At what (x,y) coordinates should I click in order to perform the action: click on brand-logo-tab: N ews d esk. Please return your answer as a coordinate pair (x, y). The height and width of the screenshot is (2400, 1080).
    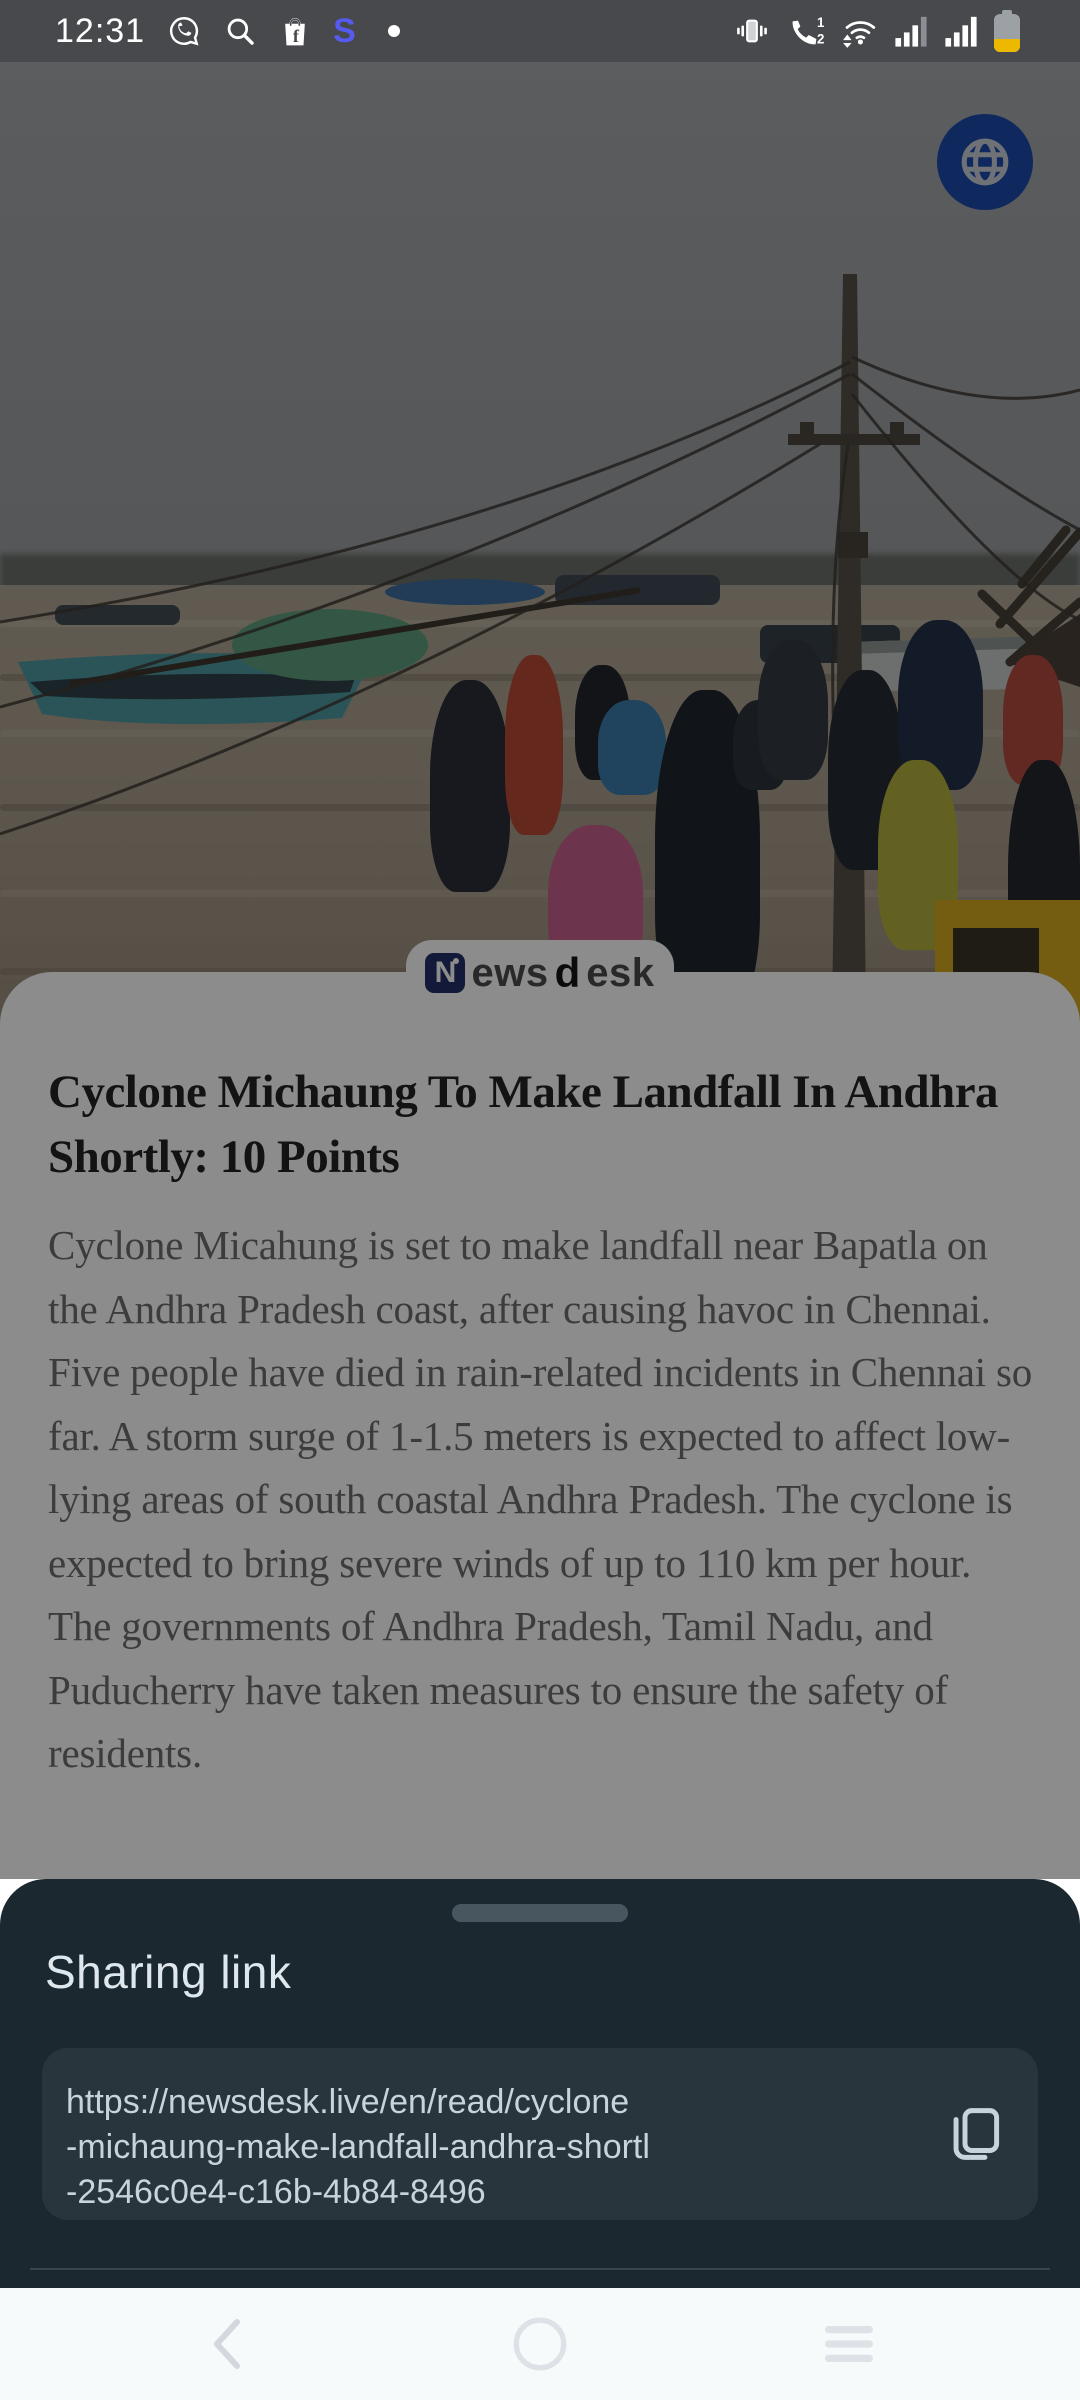
    Looking at the image, I should click on (540, 973).